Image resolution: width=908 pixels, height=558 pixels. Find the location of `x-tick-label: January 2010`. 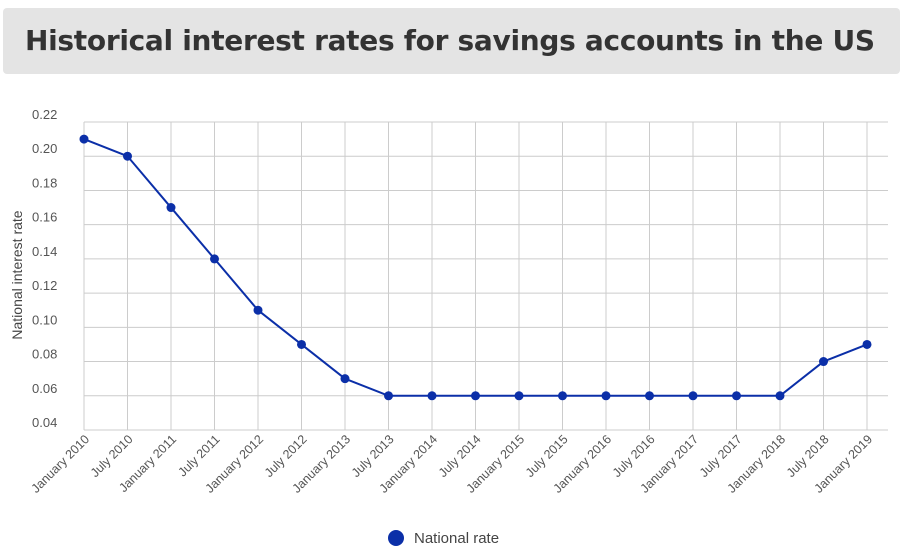

x-tick-label: January 2010 is located at coordinates (60, 463).